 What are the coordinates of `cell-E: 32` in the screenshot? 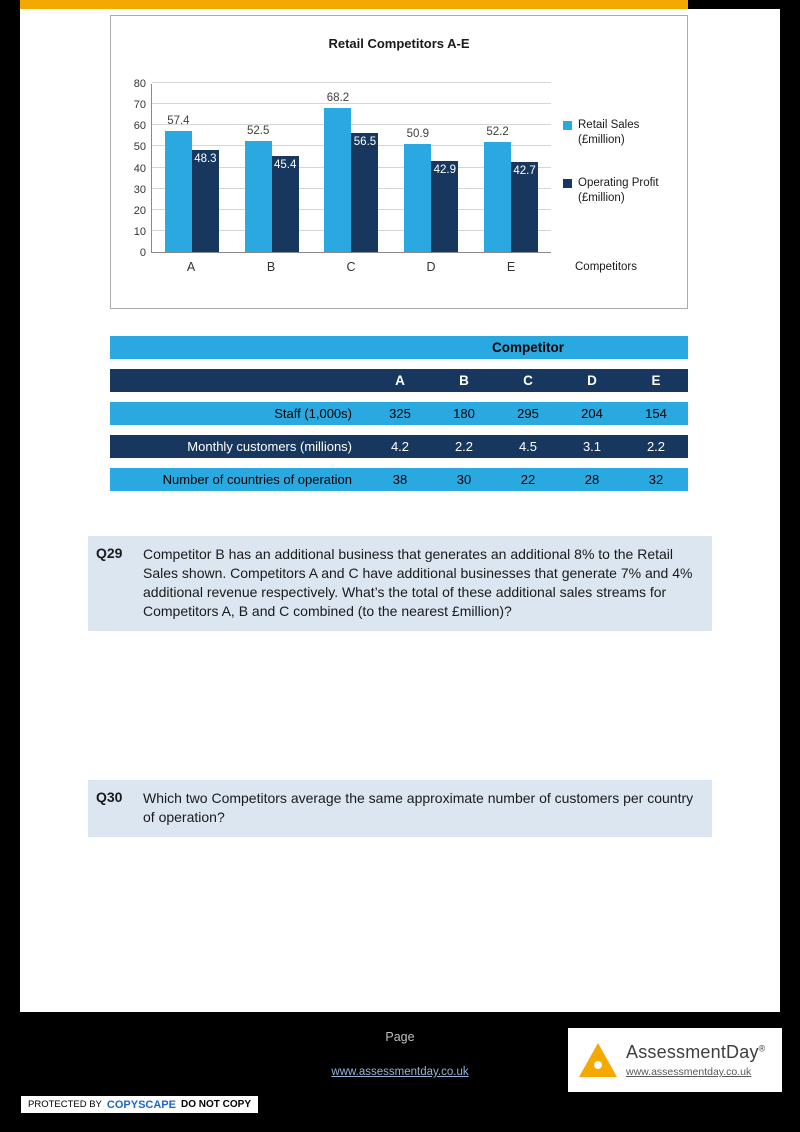 It's located at (656, 479).